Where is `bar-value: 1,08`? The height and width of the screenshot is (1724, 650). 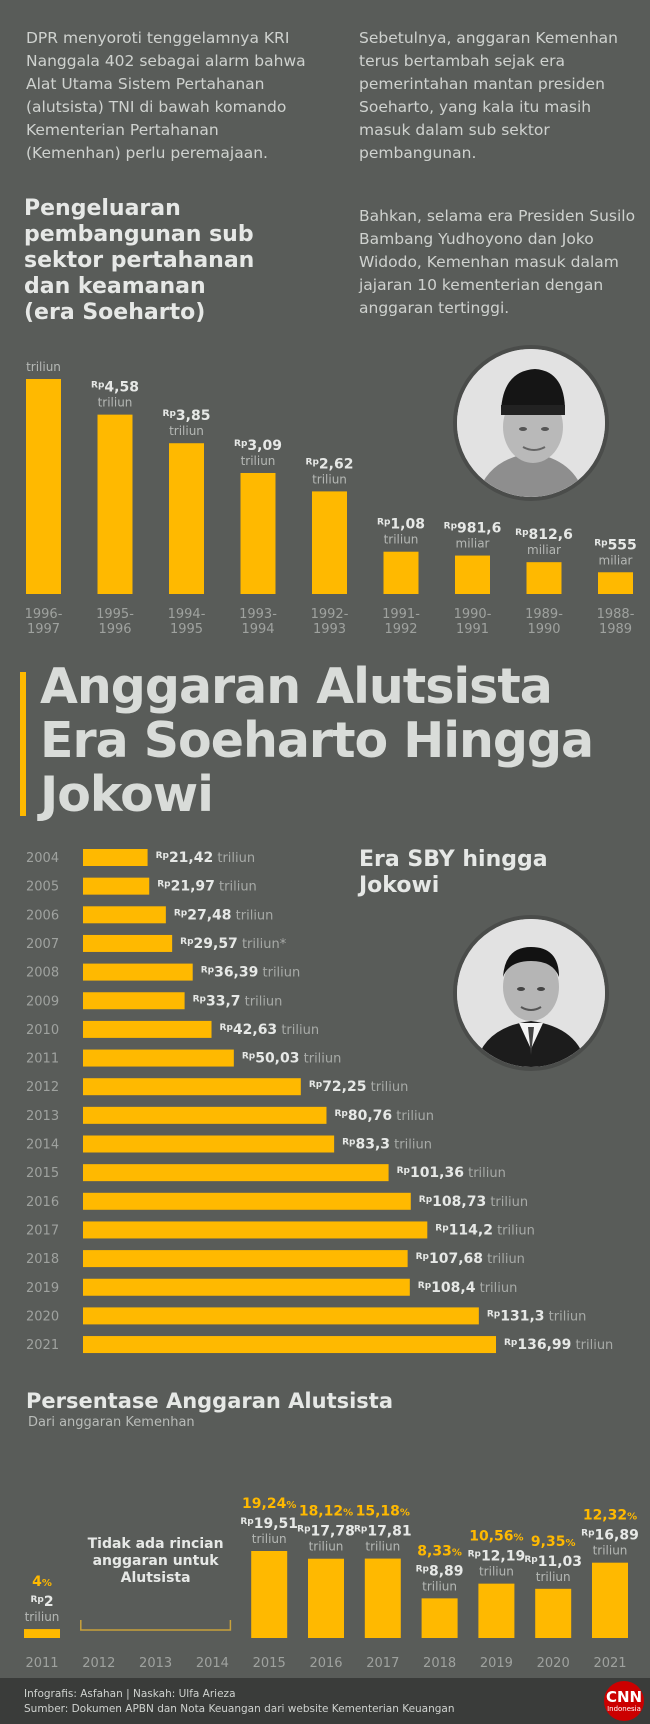
bar-value: 1,08 is located at coordinates (407, 525).